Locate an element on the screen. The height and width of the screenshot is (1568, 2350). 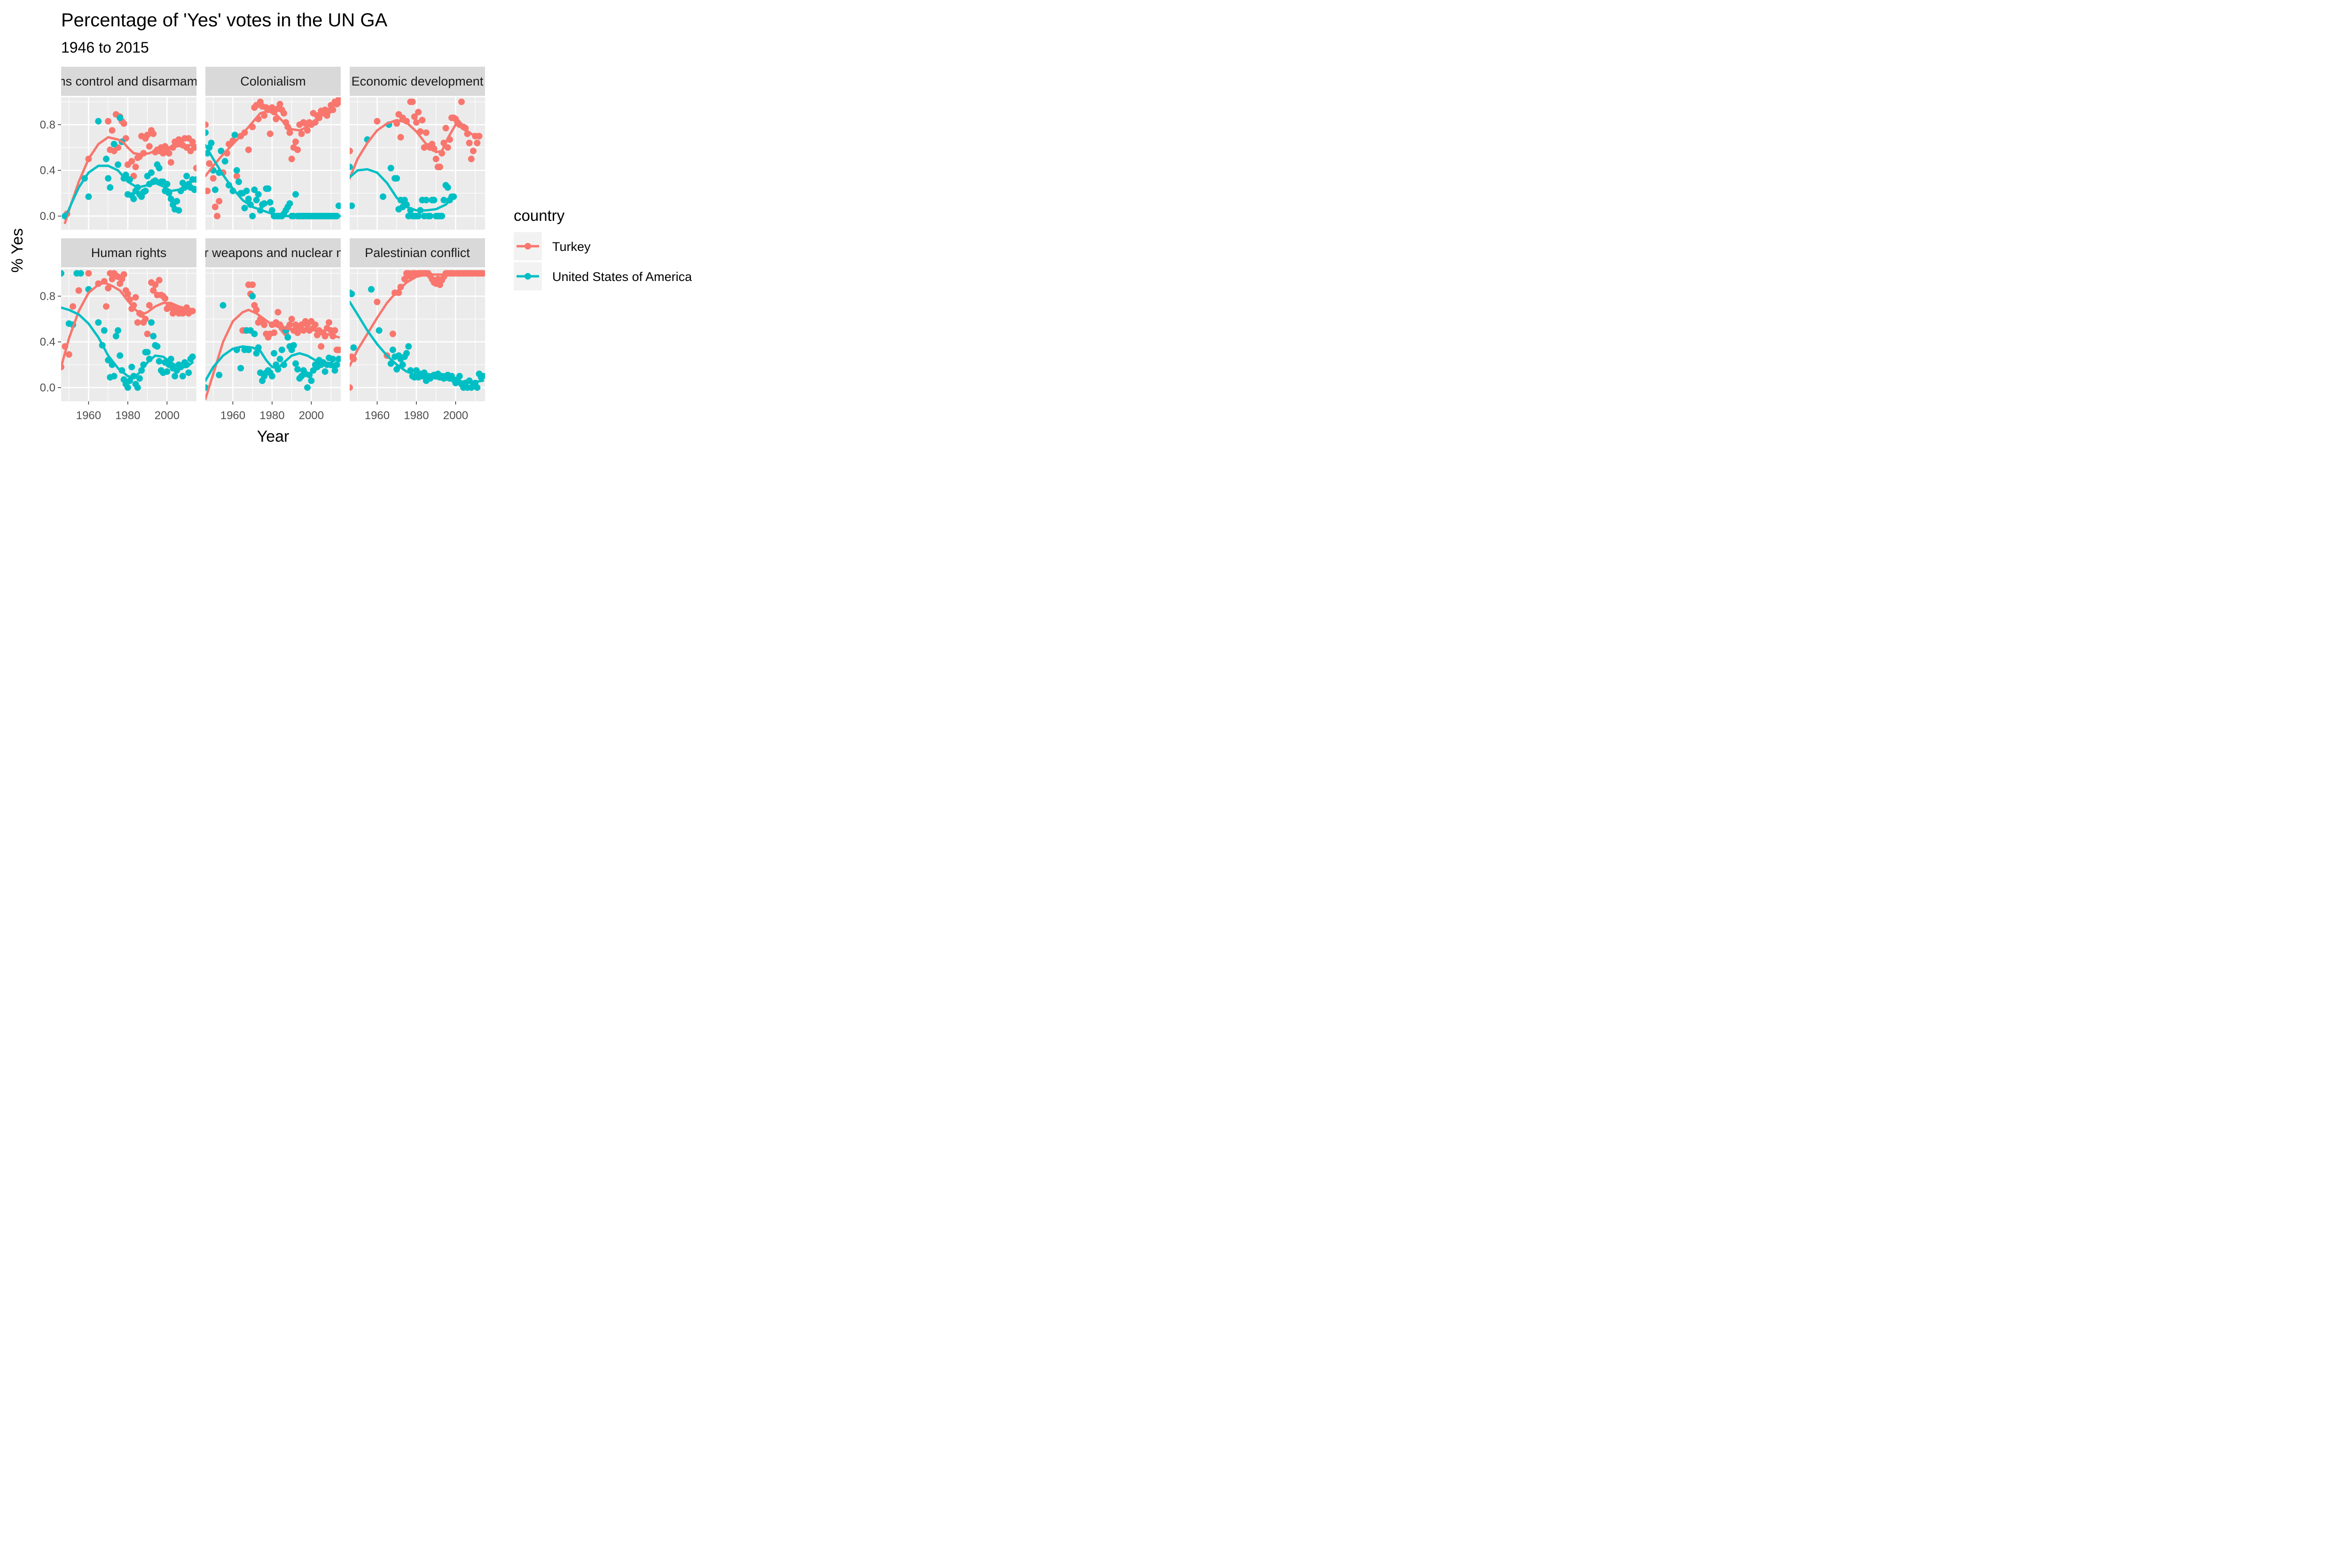
facet-strip-label: Human rights is located at coordinates (129, 253).